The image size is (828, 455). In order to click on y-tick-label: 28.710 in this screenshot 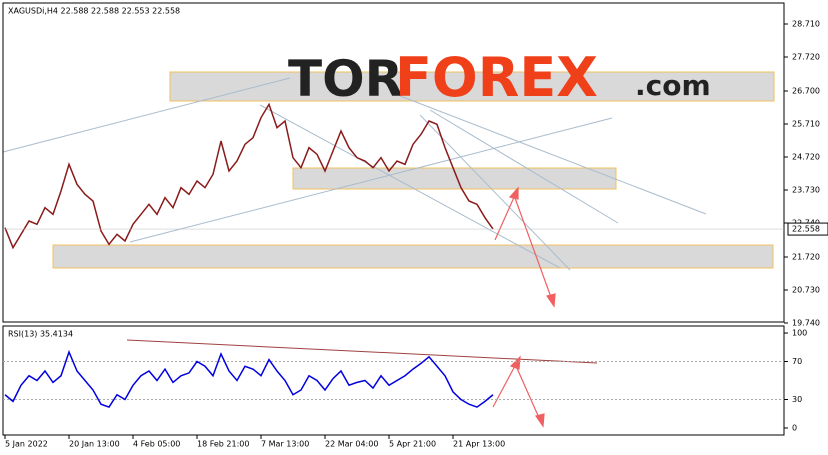, I will do `click(806, 24)`.